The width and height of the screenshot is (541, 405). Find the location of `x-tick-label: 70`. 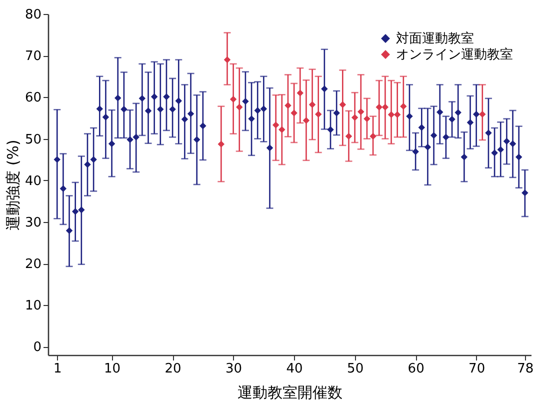

x-tick-label: 70 is located at coordinates (477, 369).